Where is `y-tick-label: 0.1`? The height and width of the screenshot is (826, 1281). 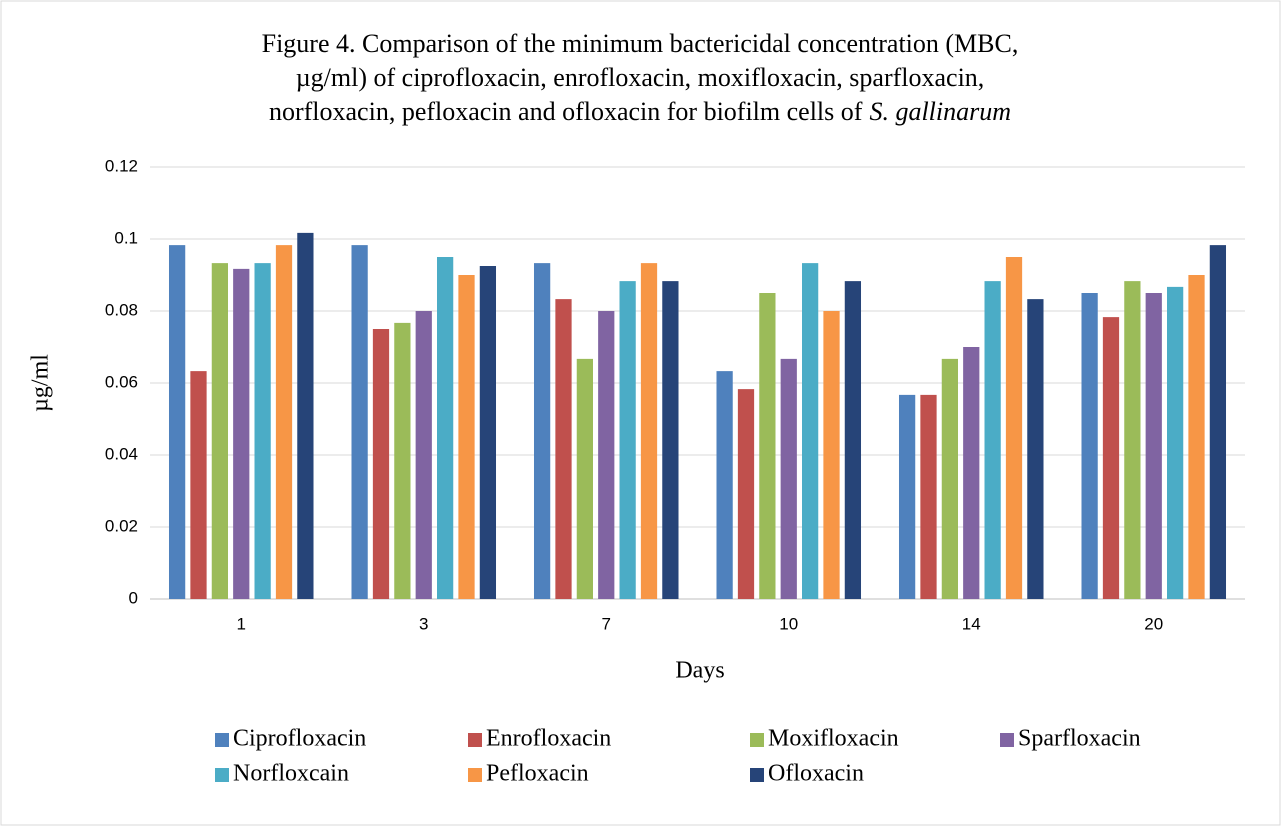
y-tick-label: 0.1 is located at coordinates (126, 237).